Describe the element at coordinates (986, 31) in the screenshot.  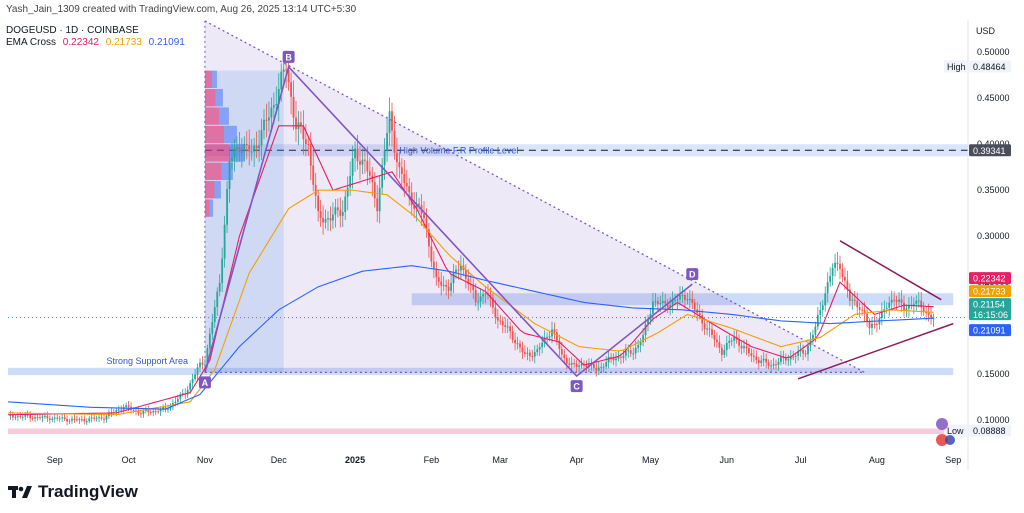
I see `currency-label: USD` at that location.